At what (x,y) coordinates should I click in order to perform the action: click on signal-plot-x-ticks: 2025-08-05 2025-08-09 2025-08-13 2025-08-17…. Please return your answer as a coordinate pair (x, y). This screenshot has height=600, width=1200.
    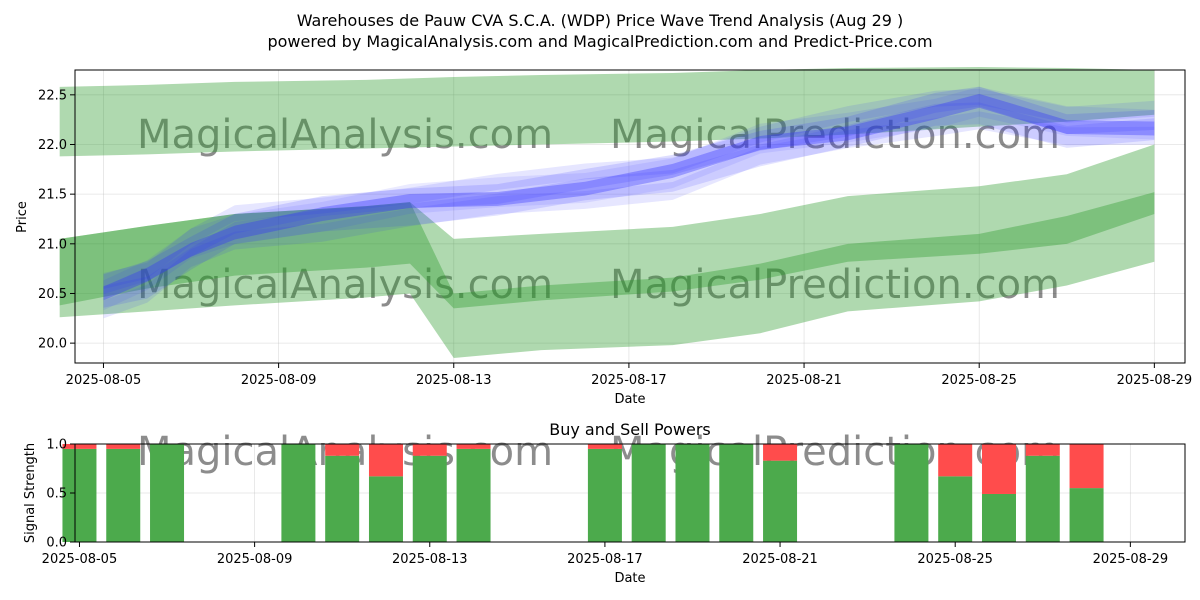
    Looking at the image, I should click on (605, 554).